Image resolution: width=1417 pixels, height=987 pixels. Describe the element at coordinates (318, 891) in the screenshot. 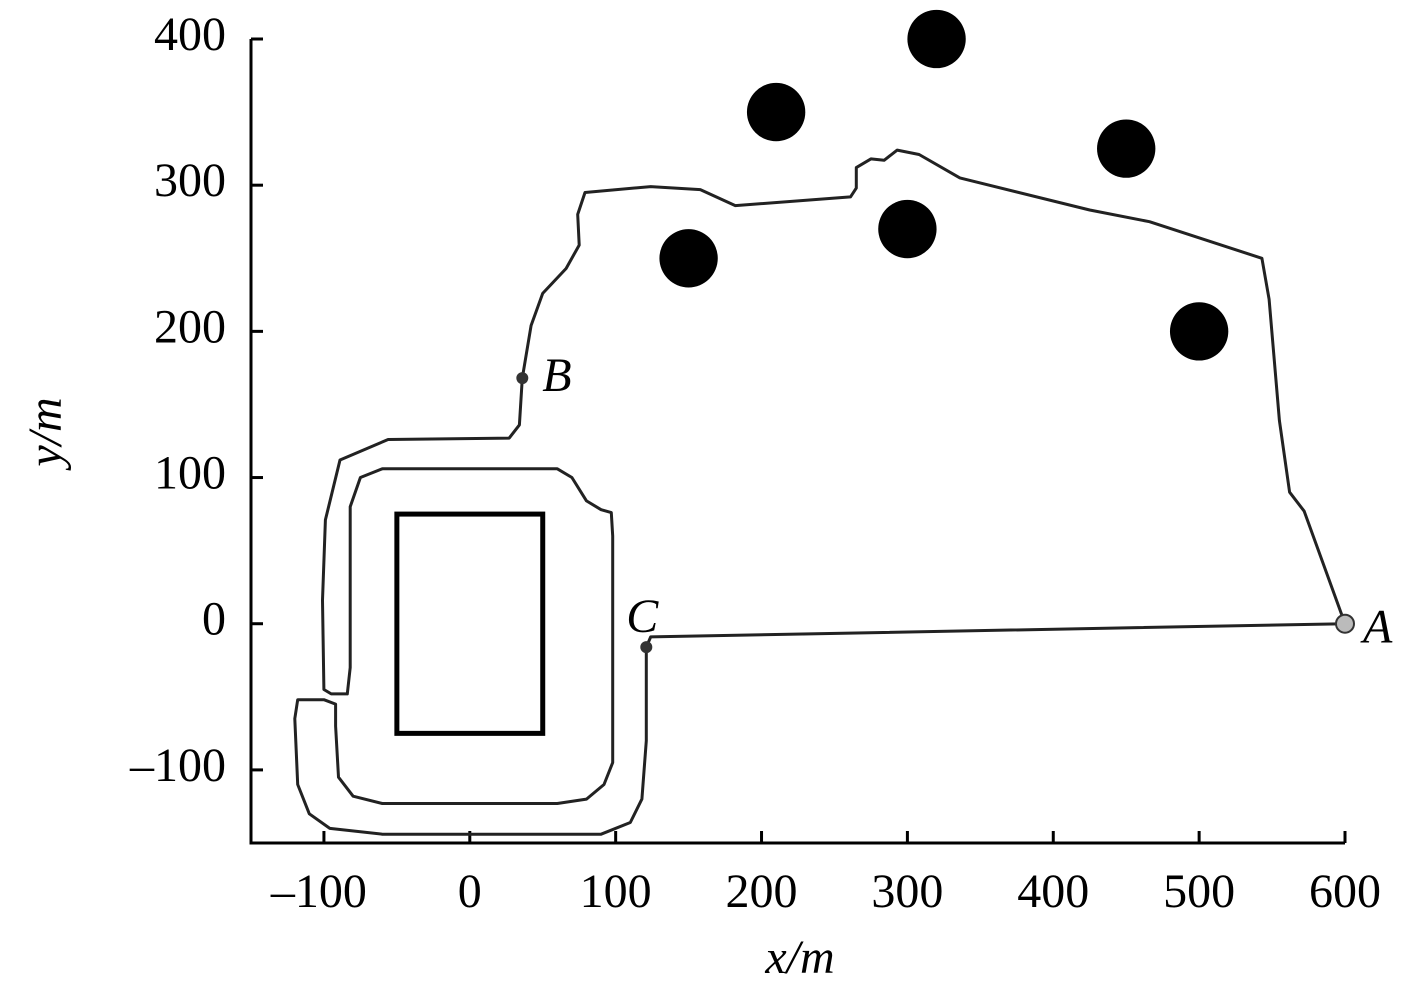

I see `x-tick-label: –100` at that location.